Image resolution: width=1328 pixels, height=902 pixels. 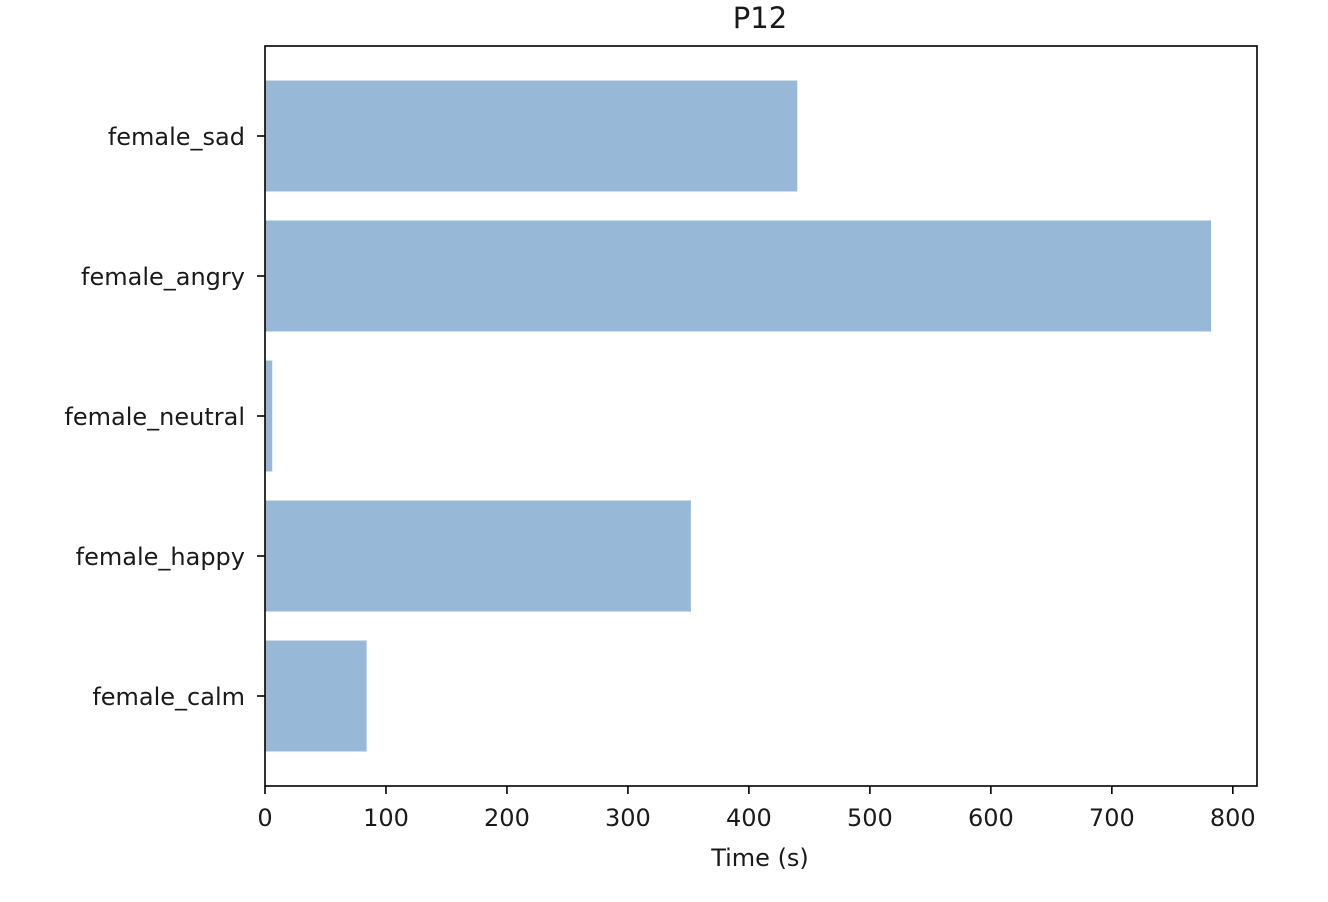 What do you see at coordinates (176, 137) in the screenshot?
I see `y-tick-label: female_sad` at bounding box center [176, 137].